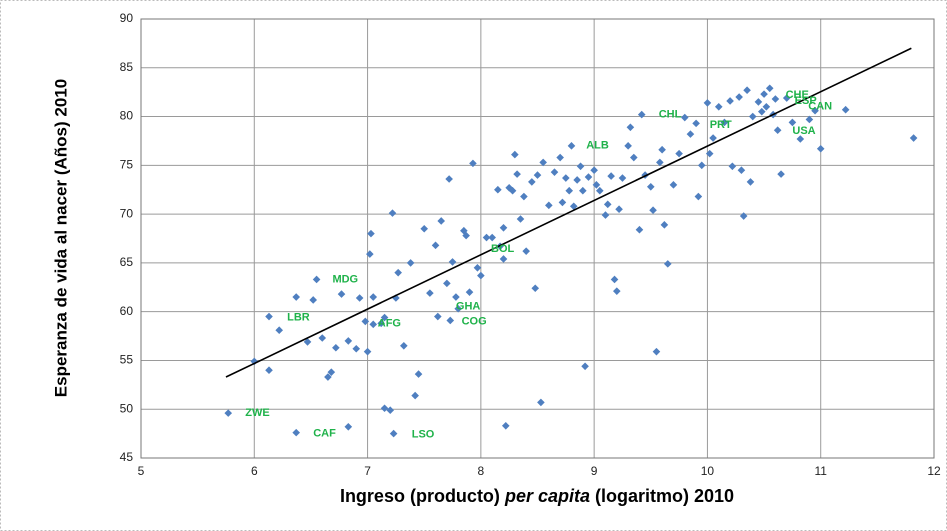 The height and width of the screenshot is (531, 947). I want to click on y-tick-label: 85, so click(127, 67).